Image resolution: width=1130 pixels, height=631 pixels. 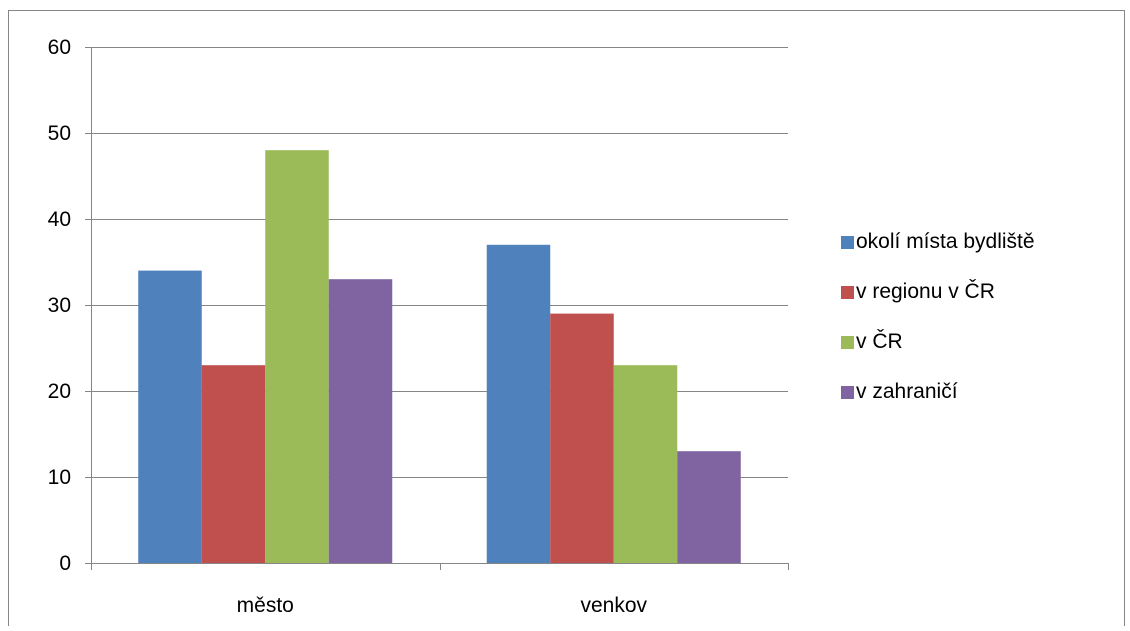 What do you see at coordinates (59, 305) in the screenshot?
I see `y-tick-label: 30` at bounding box center [59, 305].